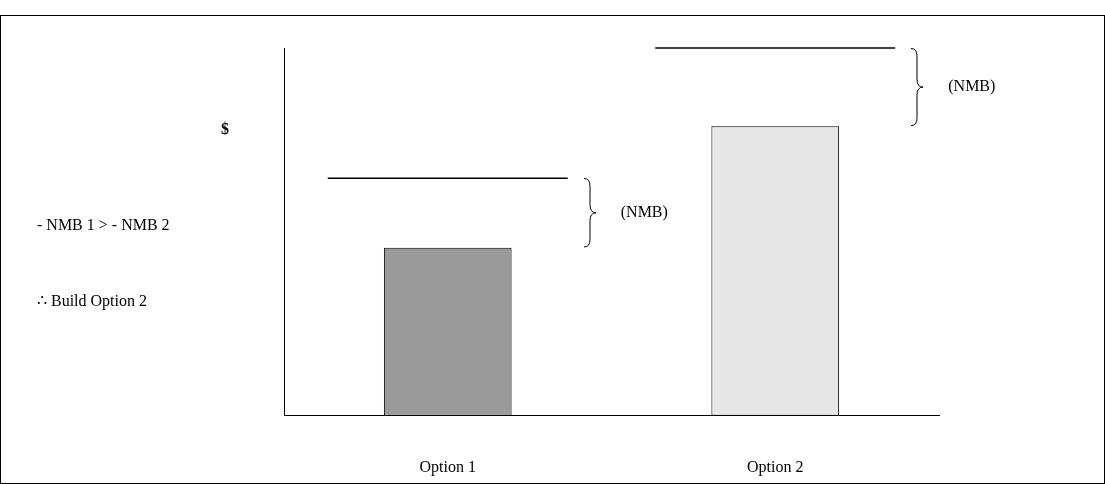  What do you see at coordinates (104, 225) in the screenshot?
I see `text: - NMB 1 > - NMB 2` at bounding box center [104, 225].